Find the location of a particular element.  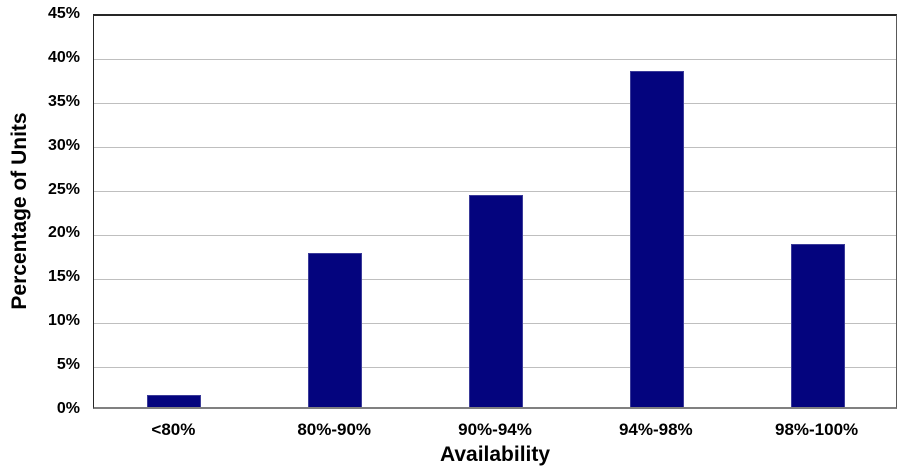

x-category-label-98%-100%: 98%-100% is located at coordinates (817, 429).